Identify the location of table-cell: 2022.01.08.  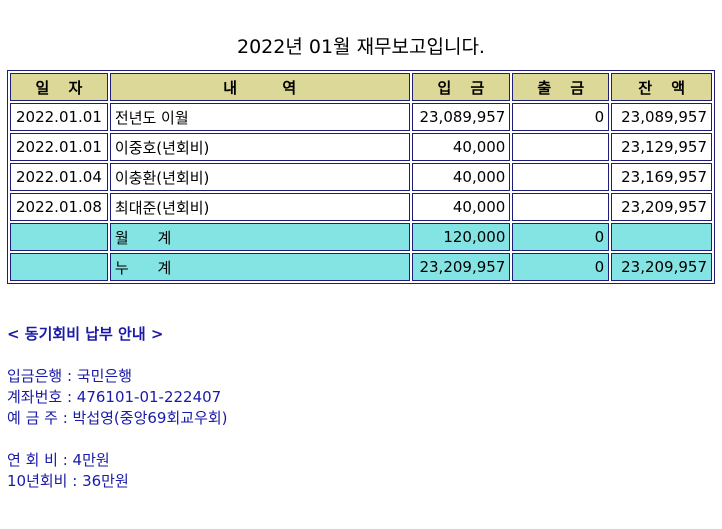
(59, 207).